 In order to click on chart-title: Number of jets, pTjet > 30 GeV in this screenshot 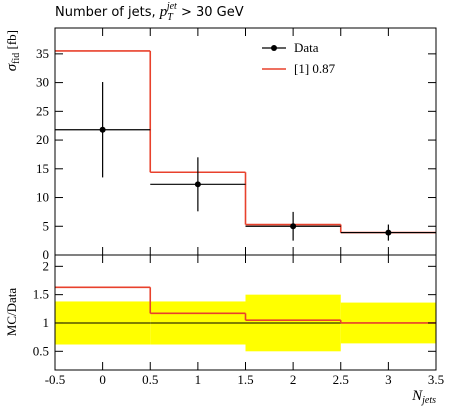, I will do `click(149, 12)`.